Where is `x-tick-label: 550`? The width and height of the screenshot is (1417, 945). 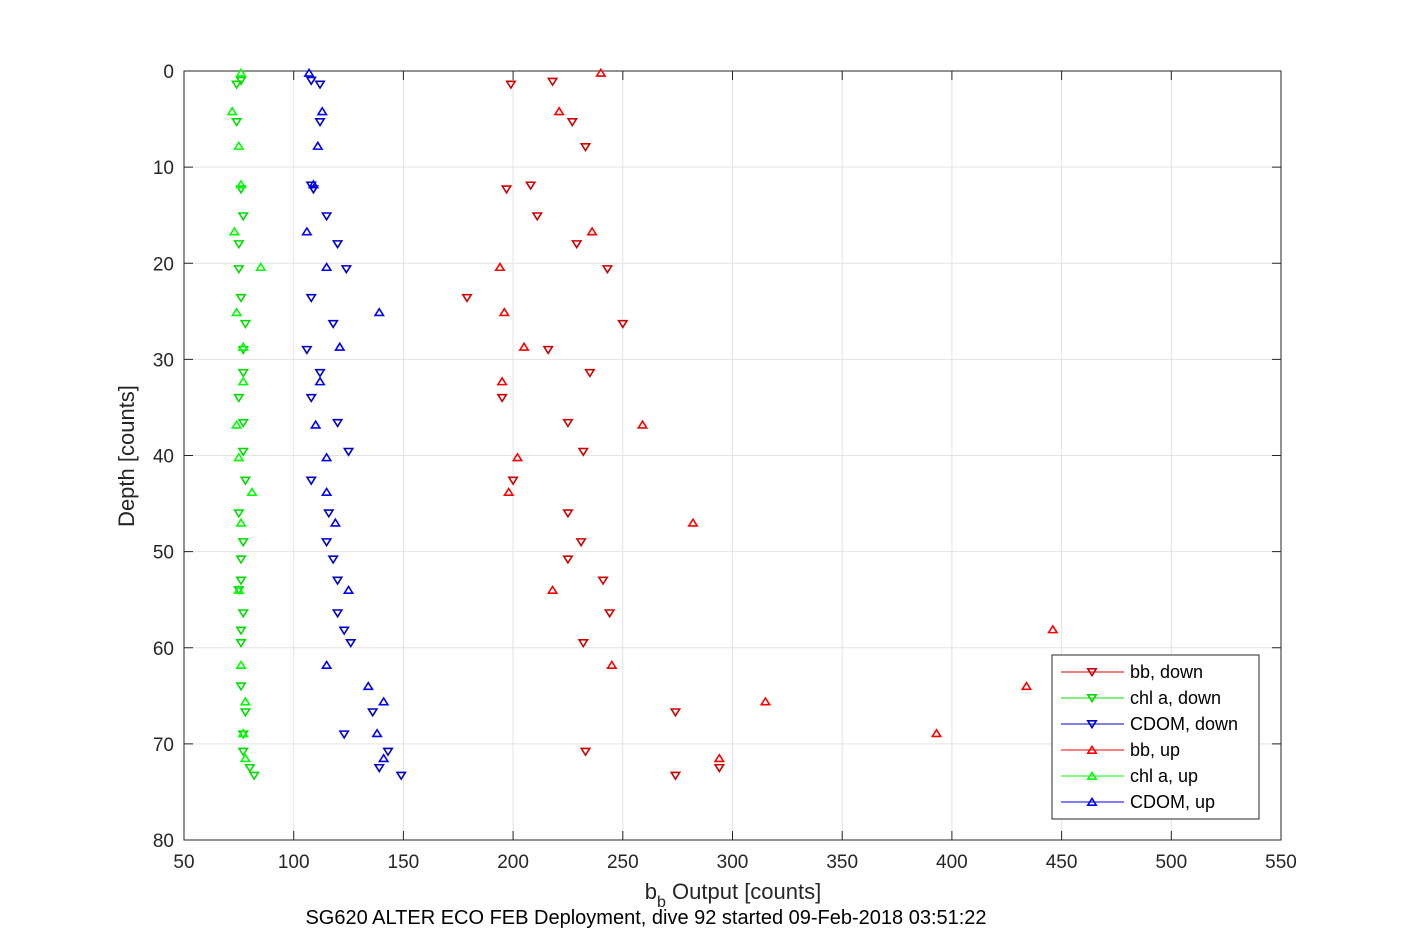 x-tick-label: 550 is located at coordinates (1281, 862).